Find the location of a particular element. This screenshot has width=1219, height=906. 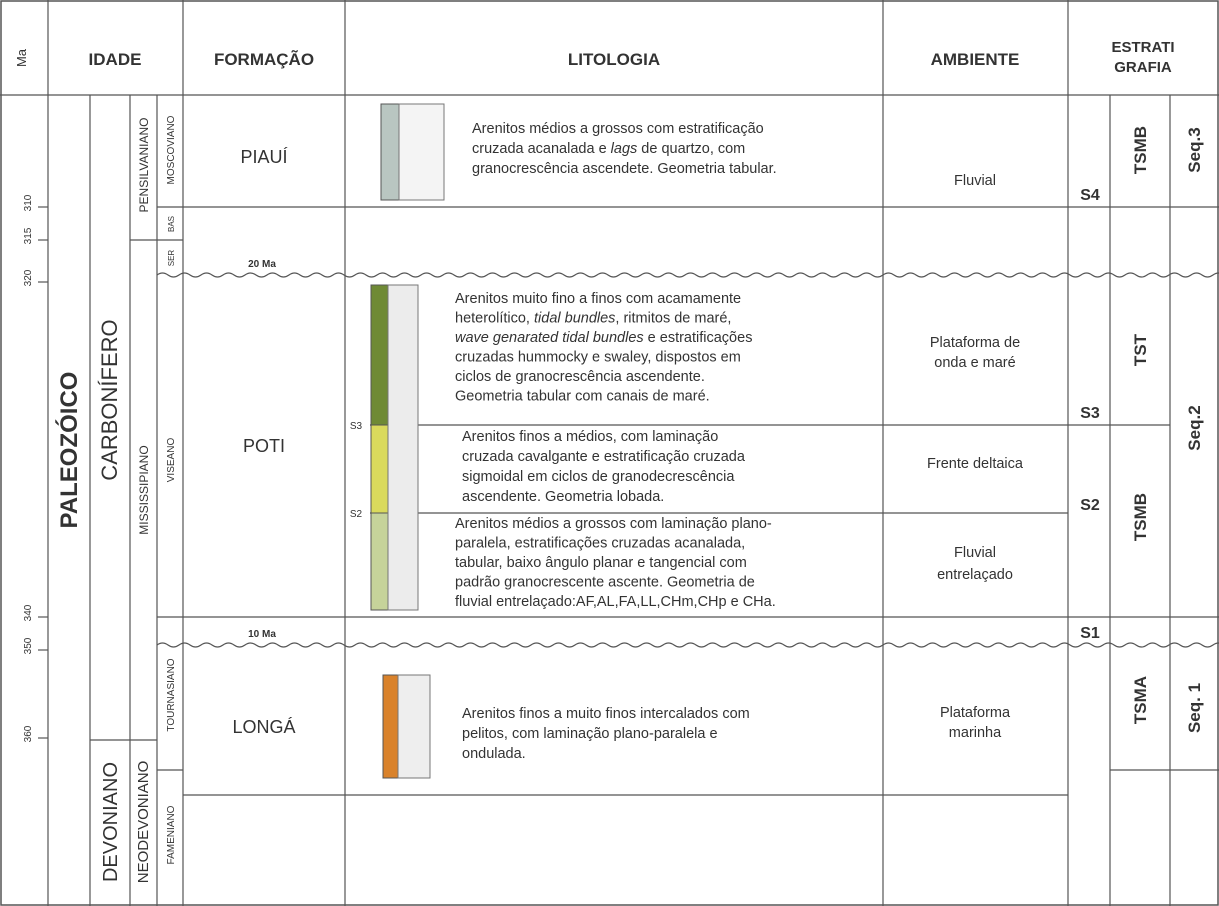

ambiente: Plataforma is located at coordinates (975, 713).